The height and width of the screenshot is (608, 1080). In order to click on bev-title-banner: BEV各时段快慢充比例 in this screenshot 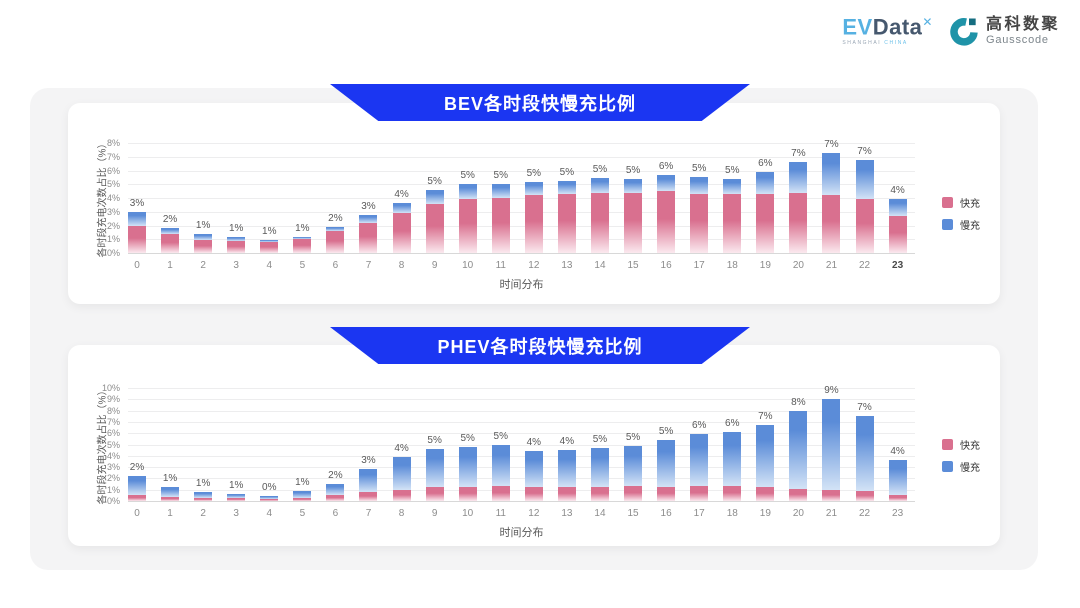, I will do `click(540, 102)`.